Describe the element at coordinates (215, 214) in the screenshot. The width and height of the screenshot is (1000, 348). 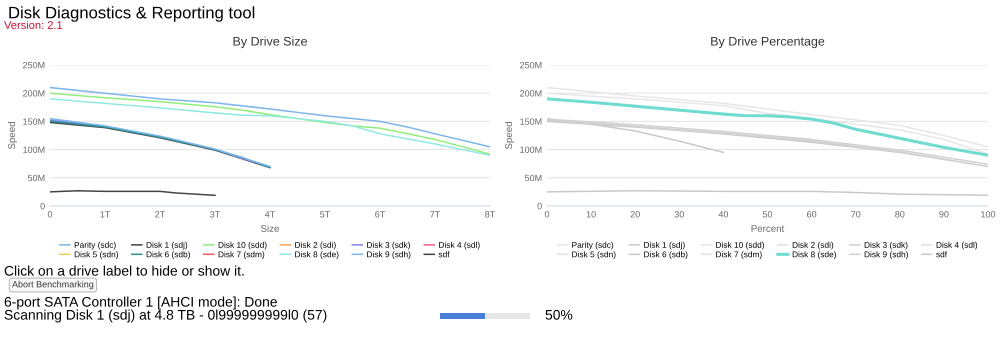
I see `x-tick-label: 3T` at that location.